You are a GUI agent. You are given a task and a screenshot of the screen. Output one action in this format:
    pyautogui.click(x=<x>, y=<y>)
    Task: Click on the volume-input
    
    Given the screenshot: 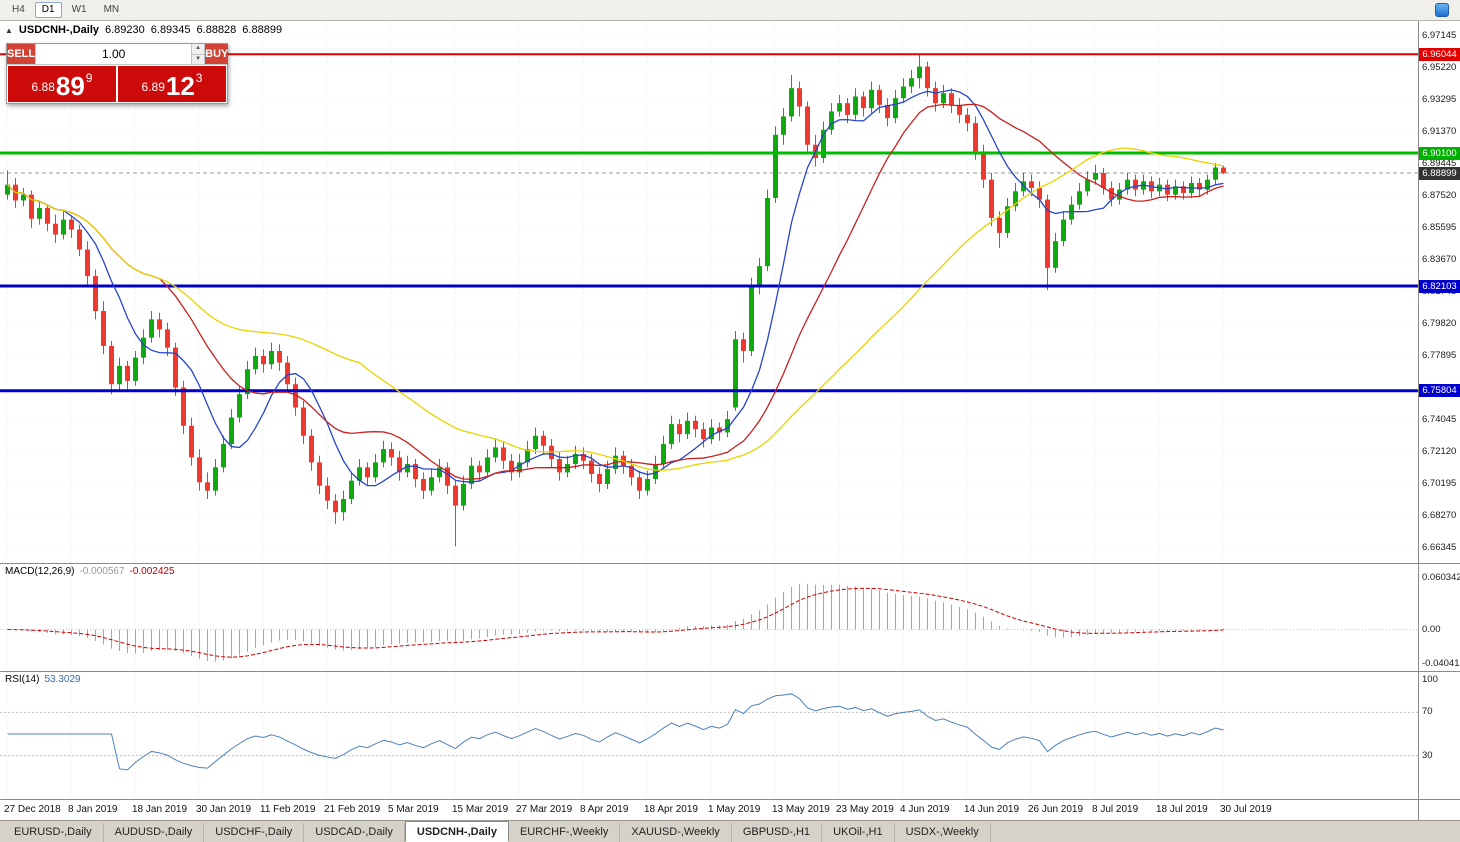 What is the action you would take?
    pyautogui.click(x=114, y=54)
    